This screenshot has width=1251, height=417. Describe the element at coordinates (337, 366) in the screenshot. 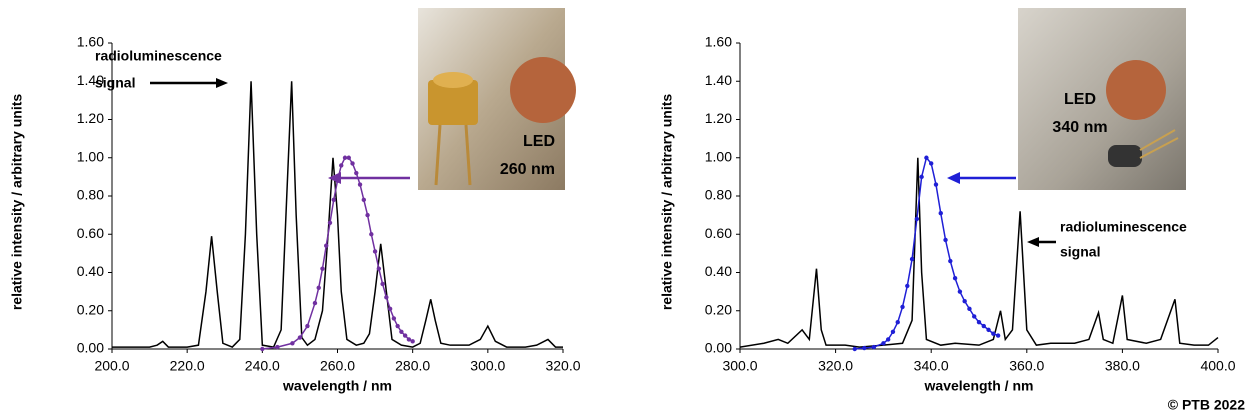

I see `x-tick-label: 260.0` at that location.